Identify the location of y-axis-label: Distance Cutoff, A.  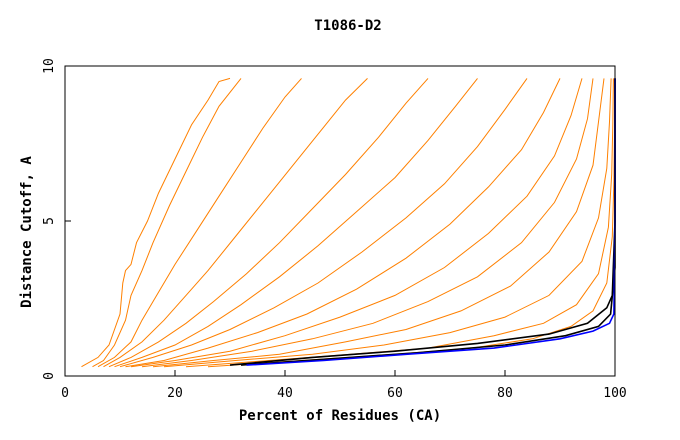
(27, 232).